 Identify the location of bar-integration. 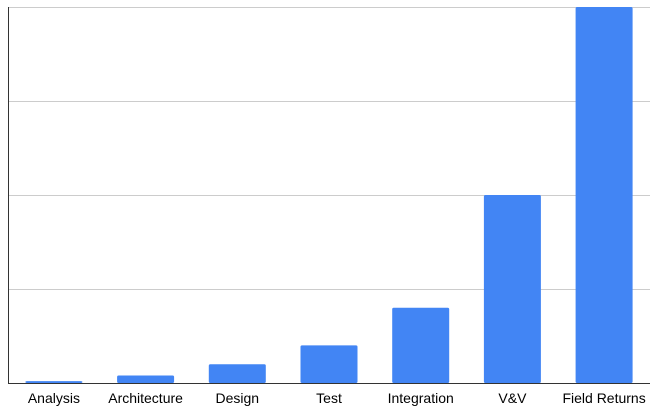
(421, 345).